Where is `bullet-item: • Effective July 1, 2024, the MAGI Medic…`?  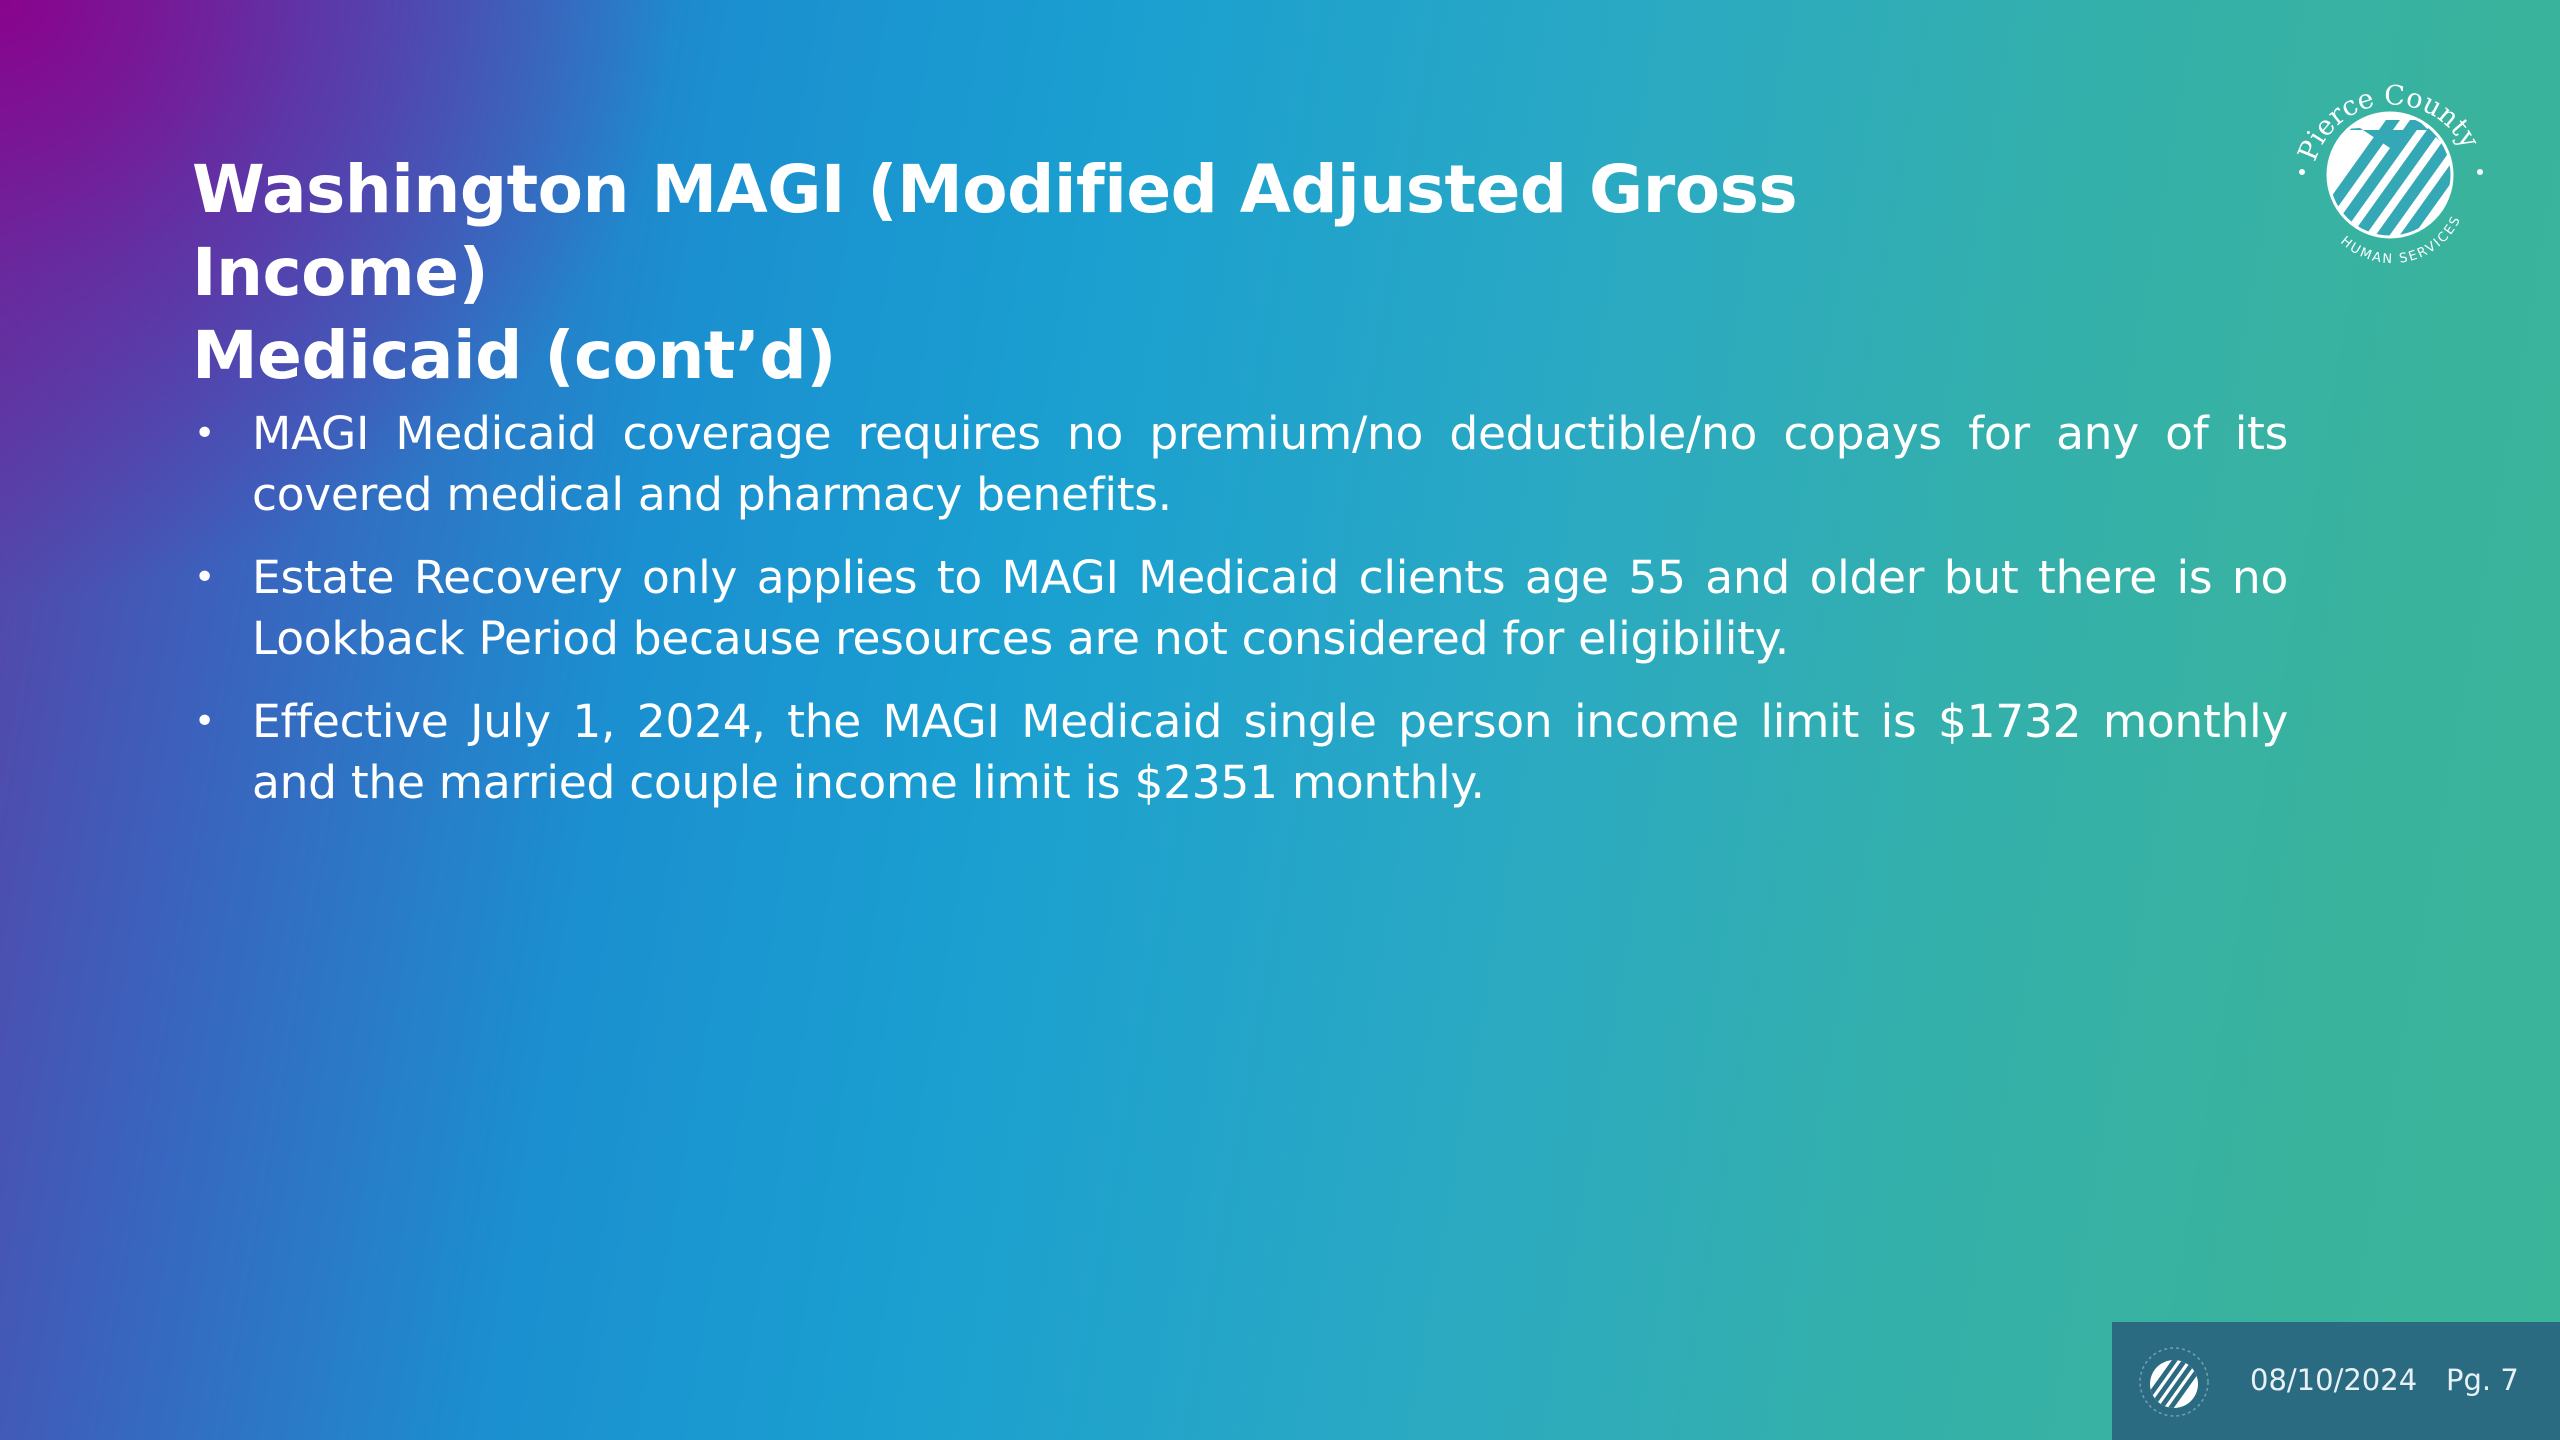 bullet-item: • Effective July 1, 2024, the MAGI Medic… is located at coordinates (1240, 752).